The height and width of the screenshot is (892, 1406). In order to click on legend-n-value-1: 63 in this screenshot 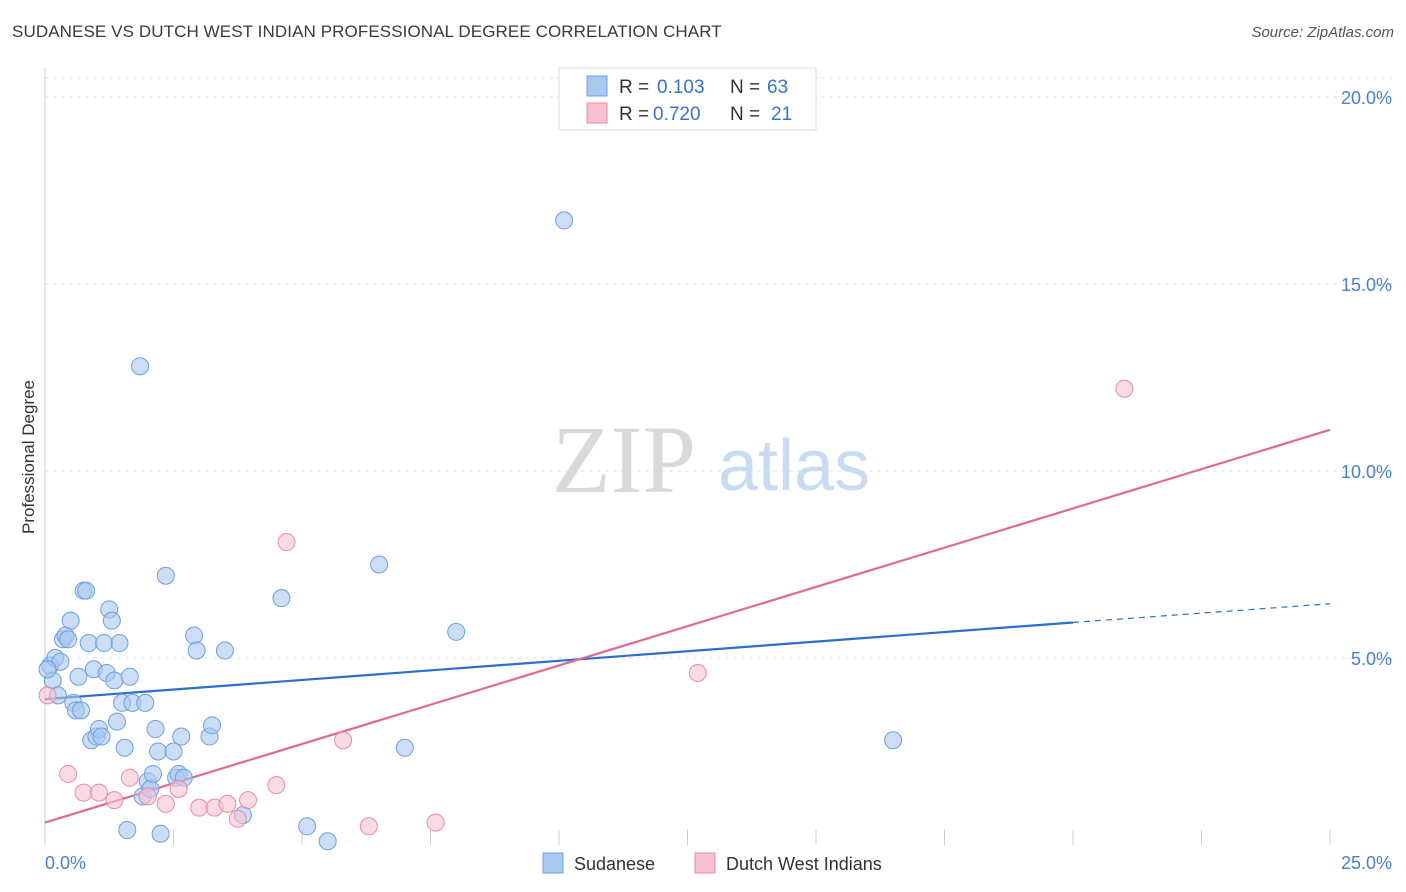, I will do `click(777, 87)`.